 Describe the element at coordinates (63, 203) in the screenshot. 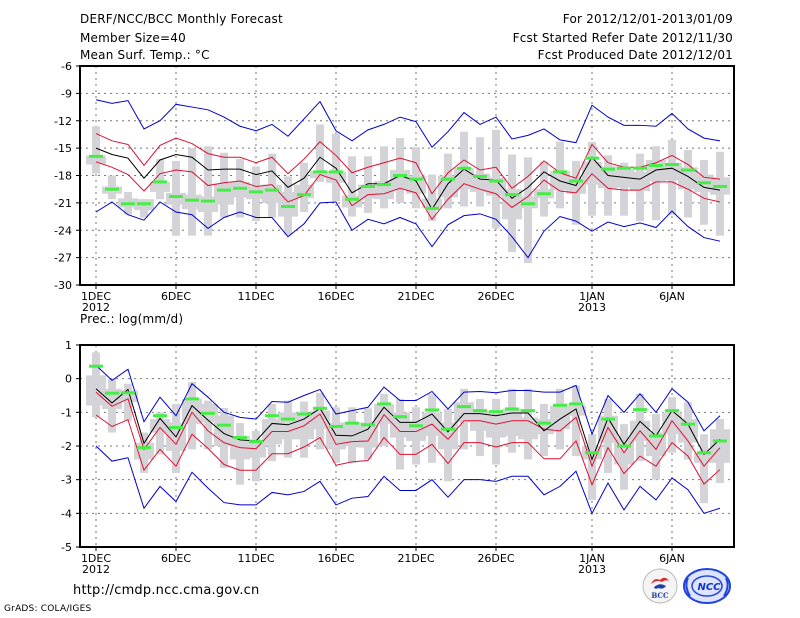

I see `temp-ytick-label: -21` at that location.